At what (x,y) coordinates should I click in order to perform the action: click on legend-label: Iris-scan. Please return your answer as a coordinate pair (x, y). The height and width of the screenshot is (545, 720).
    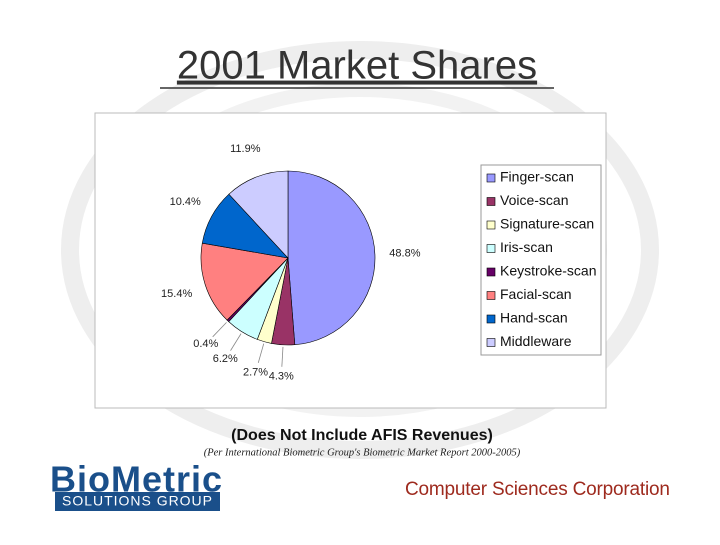
    Looking at the image, I should click on (526, 247).